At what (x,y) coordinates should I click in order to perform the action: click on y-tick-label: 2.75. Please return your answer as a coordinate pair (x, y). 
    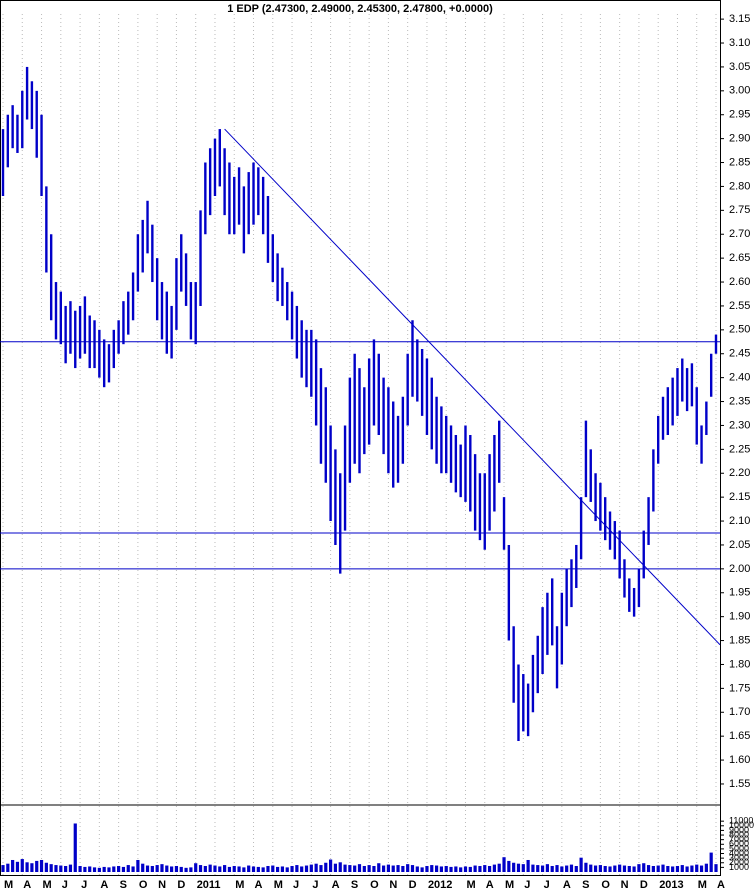
    Looking at the image, I should click on (739, 210).